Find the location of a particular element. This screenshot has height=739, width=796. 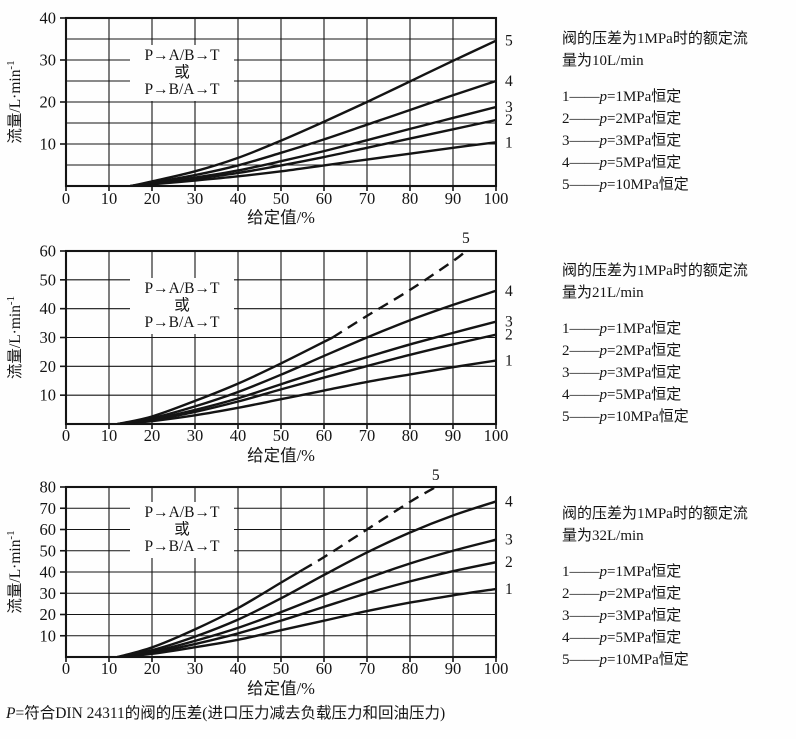

svg-text: 100 is located at coordinates (496, 668).